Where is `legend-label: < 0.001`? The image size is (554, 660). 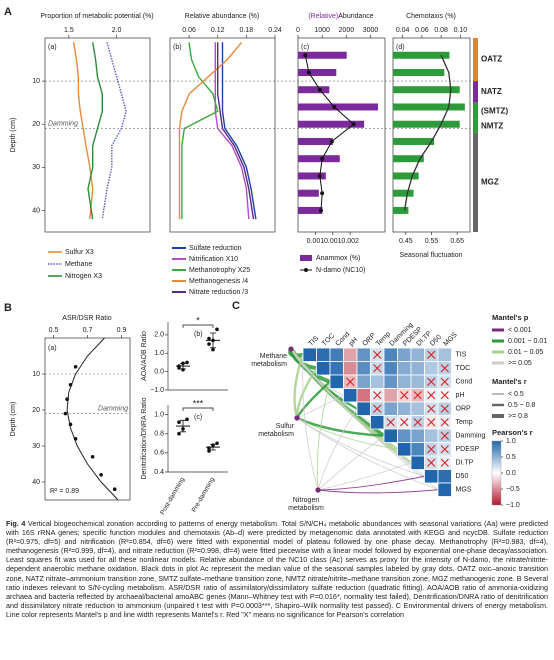 legend-label: < 0.001 is located at coordinates (520, 330).